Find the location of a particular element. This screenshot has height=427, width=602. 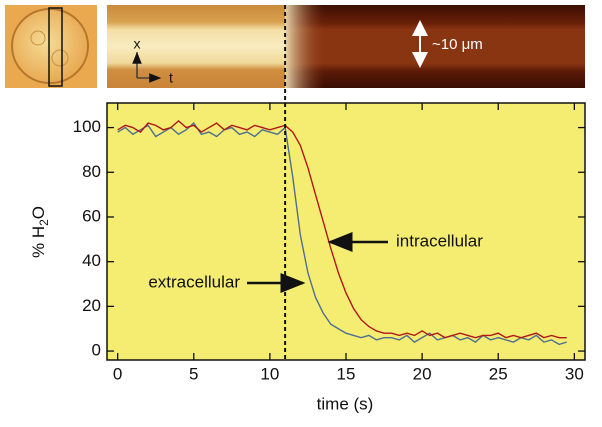

x-tick-label: 0 is located at coordinates (117, 373).